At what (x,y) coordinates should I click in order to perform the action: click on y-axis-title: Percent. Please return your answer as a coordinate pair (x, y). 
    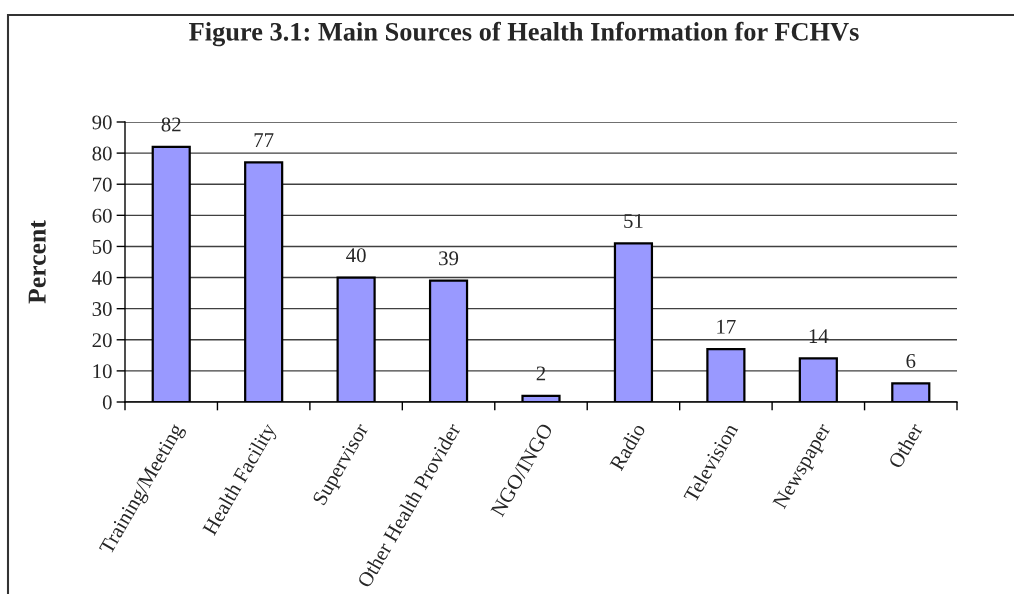
    Looking at the image, I should click on (37, 262).